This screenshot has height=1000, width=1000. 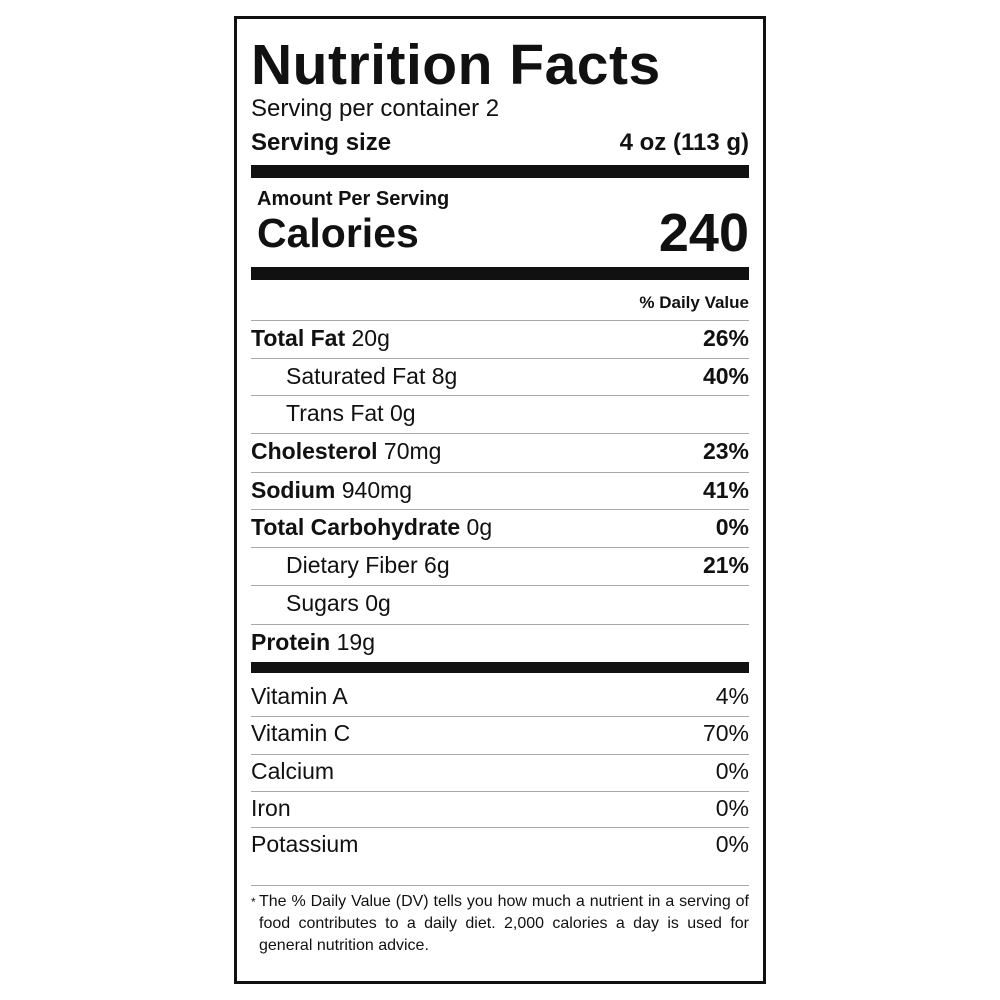 I want to click on vitamin-name: Potassium, so click(x=305, y=844).